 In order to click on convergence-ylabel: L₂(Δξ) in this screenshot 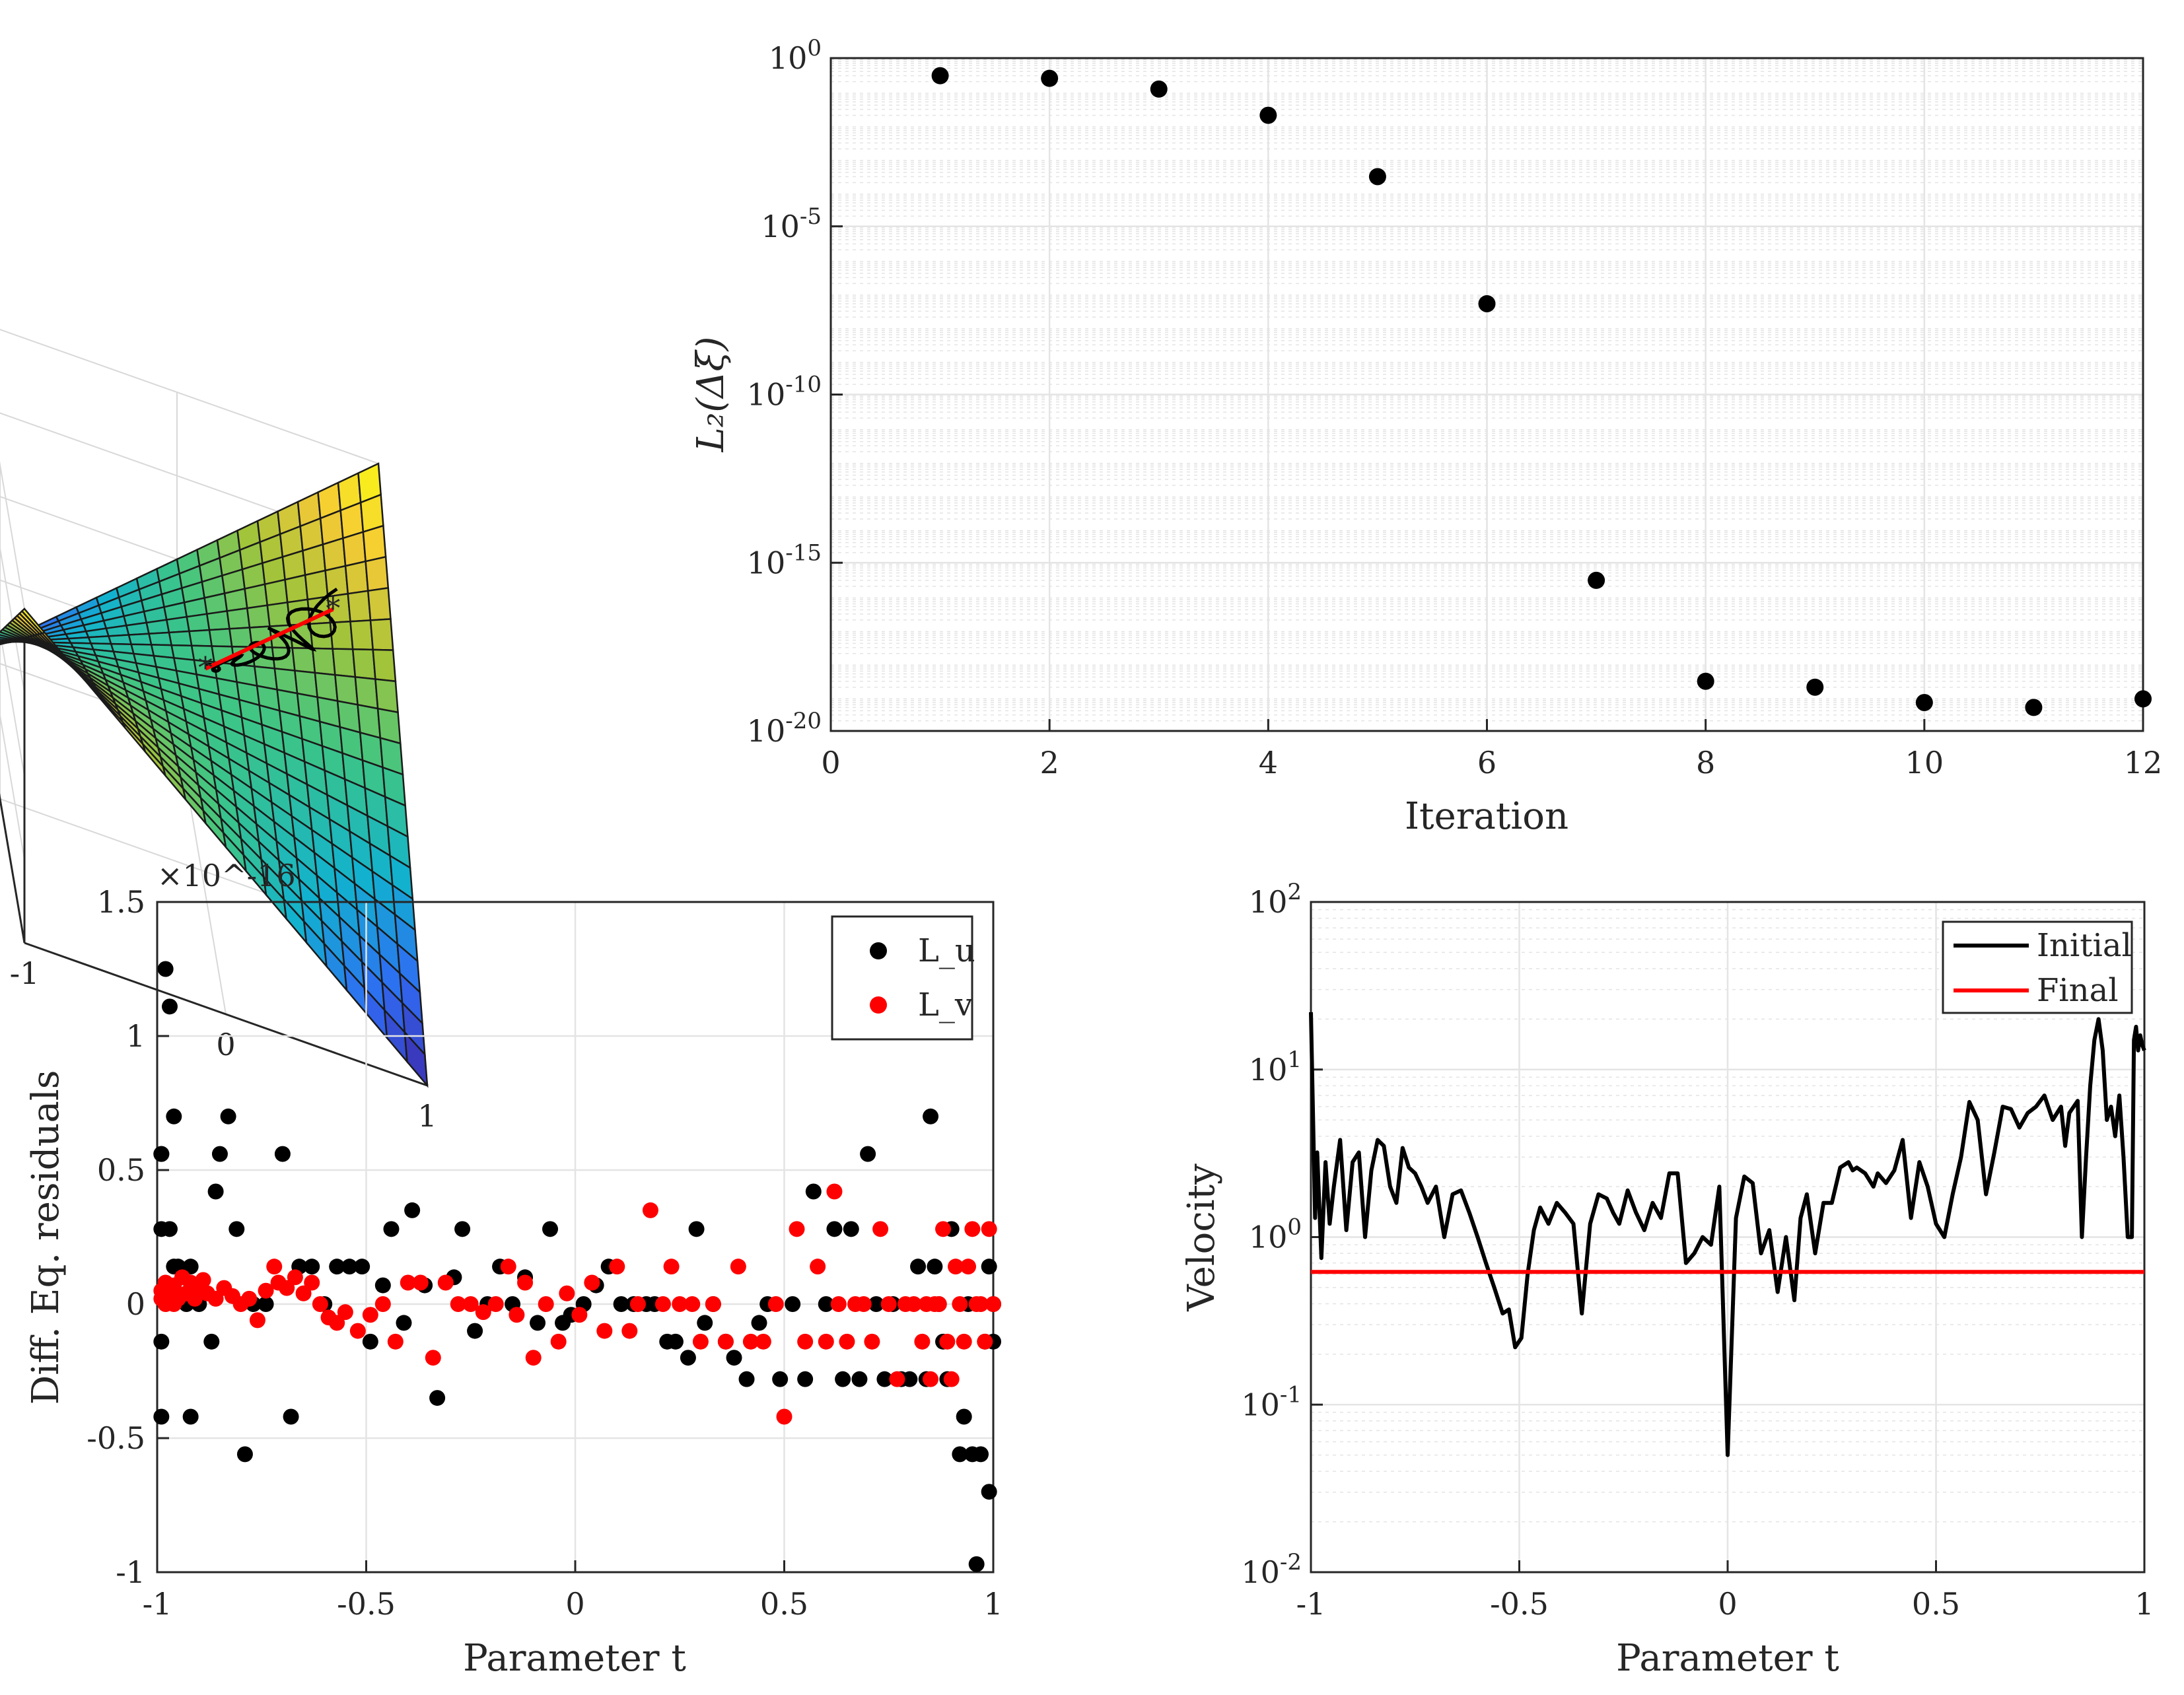, I will do `click(710, 395)`.